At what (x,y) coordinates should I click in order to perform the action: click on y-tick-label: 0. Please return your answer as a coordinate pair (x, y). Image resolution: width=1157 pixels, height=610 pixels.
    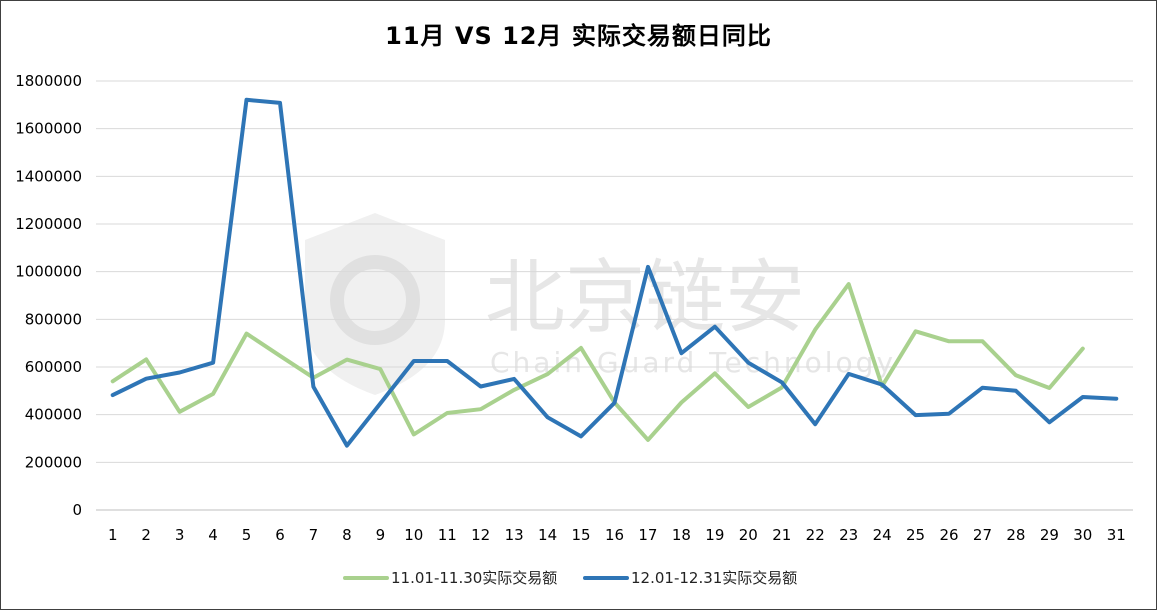
    Looking at the image, I should click on (77, 510).